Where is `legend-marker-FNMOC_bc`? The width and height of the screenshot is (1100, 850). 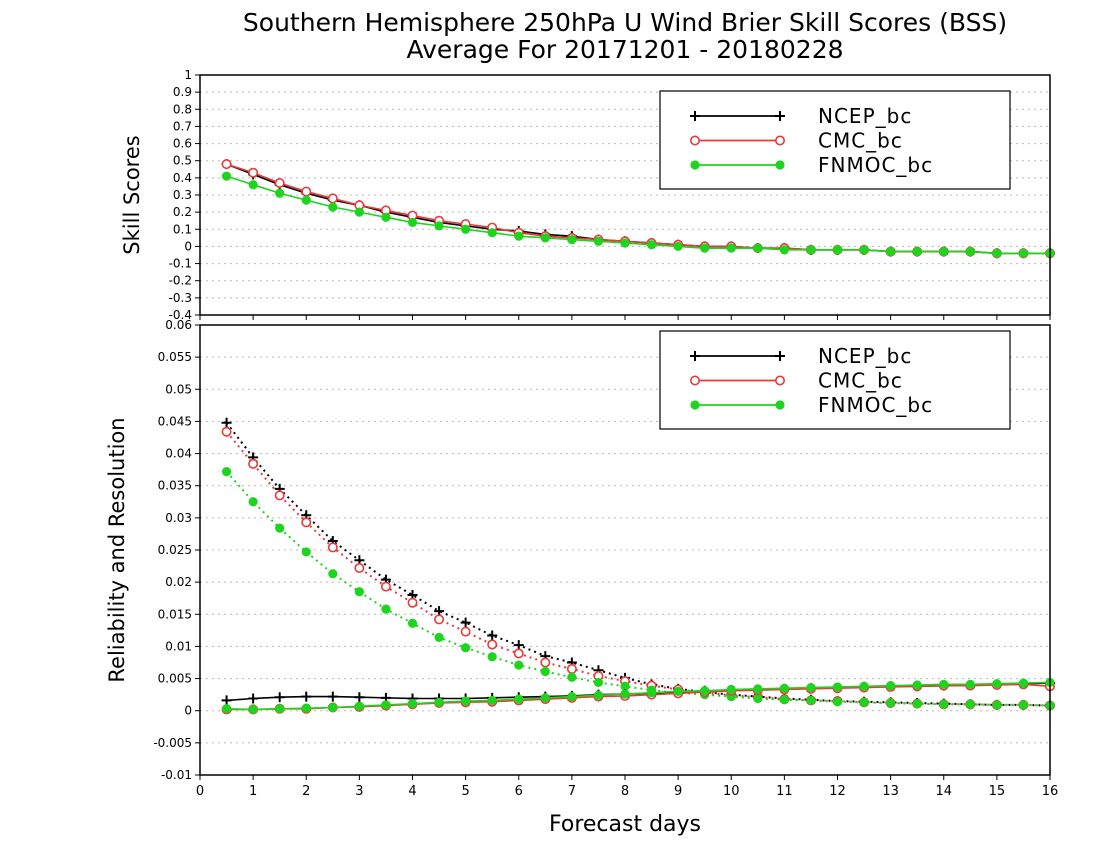
legend-marker-FNMOC_bc is located at coordinates (695, 405).